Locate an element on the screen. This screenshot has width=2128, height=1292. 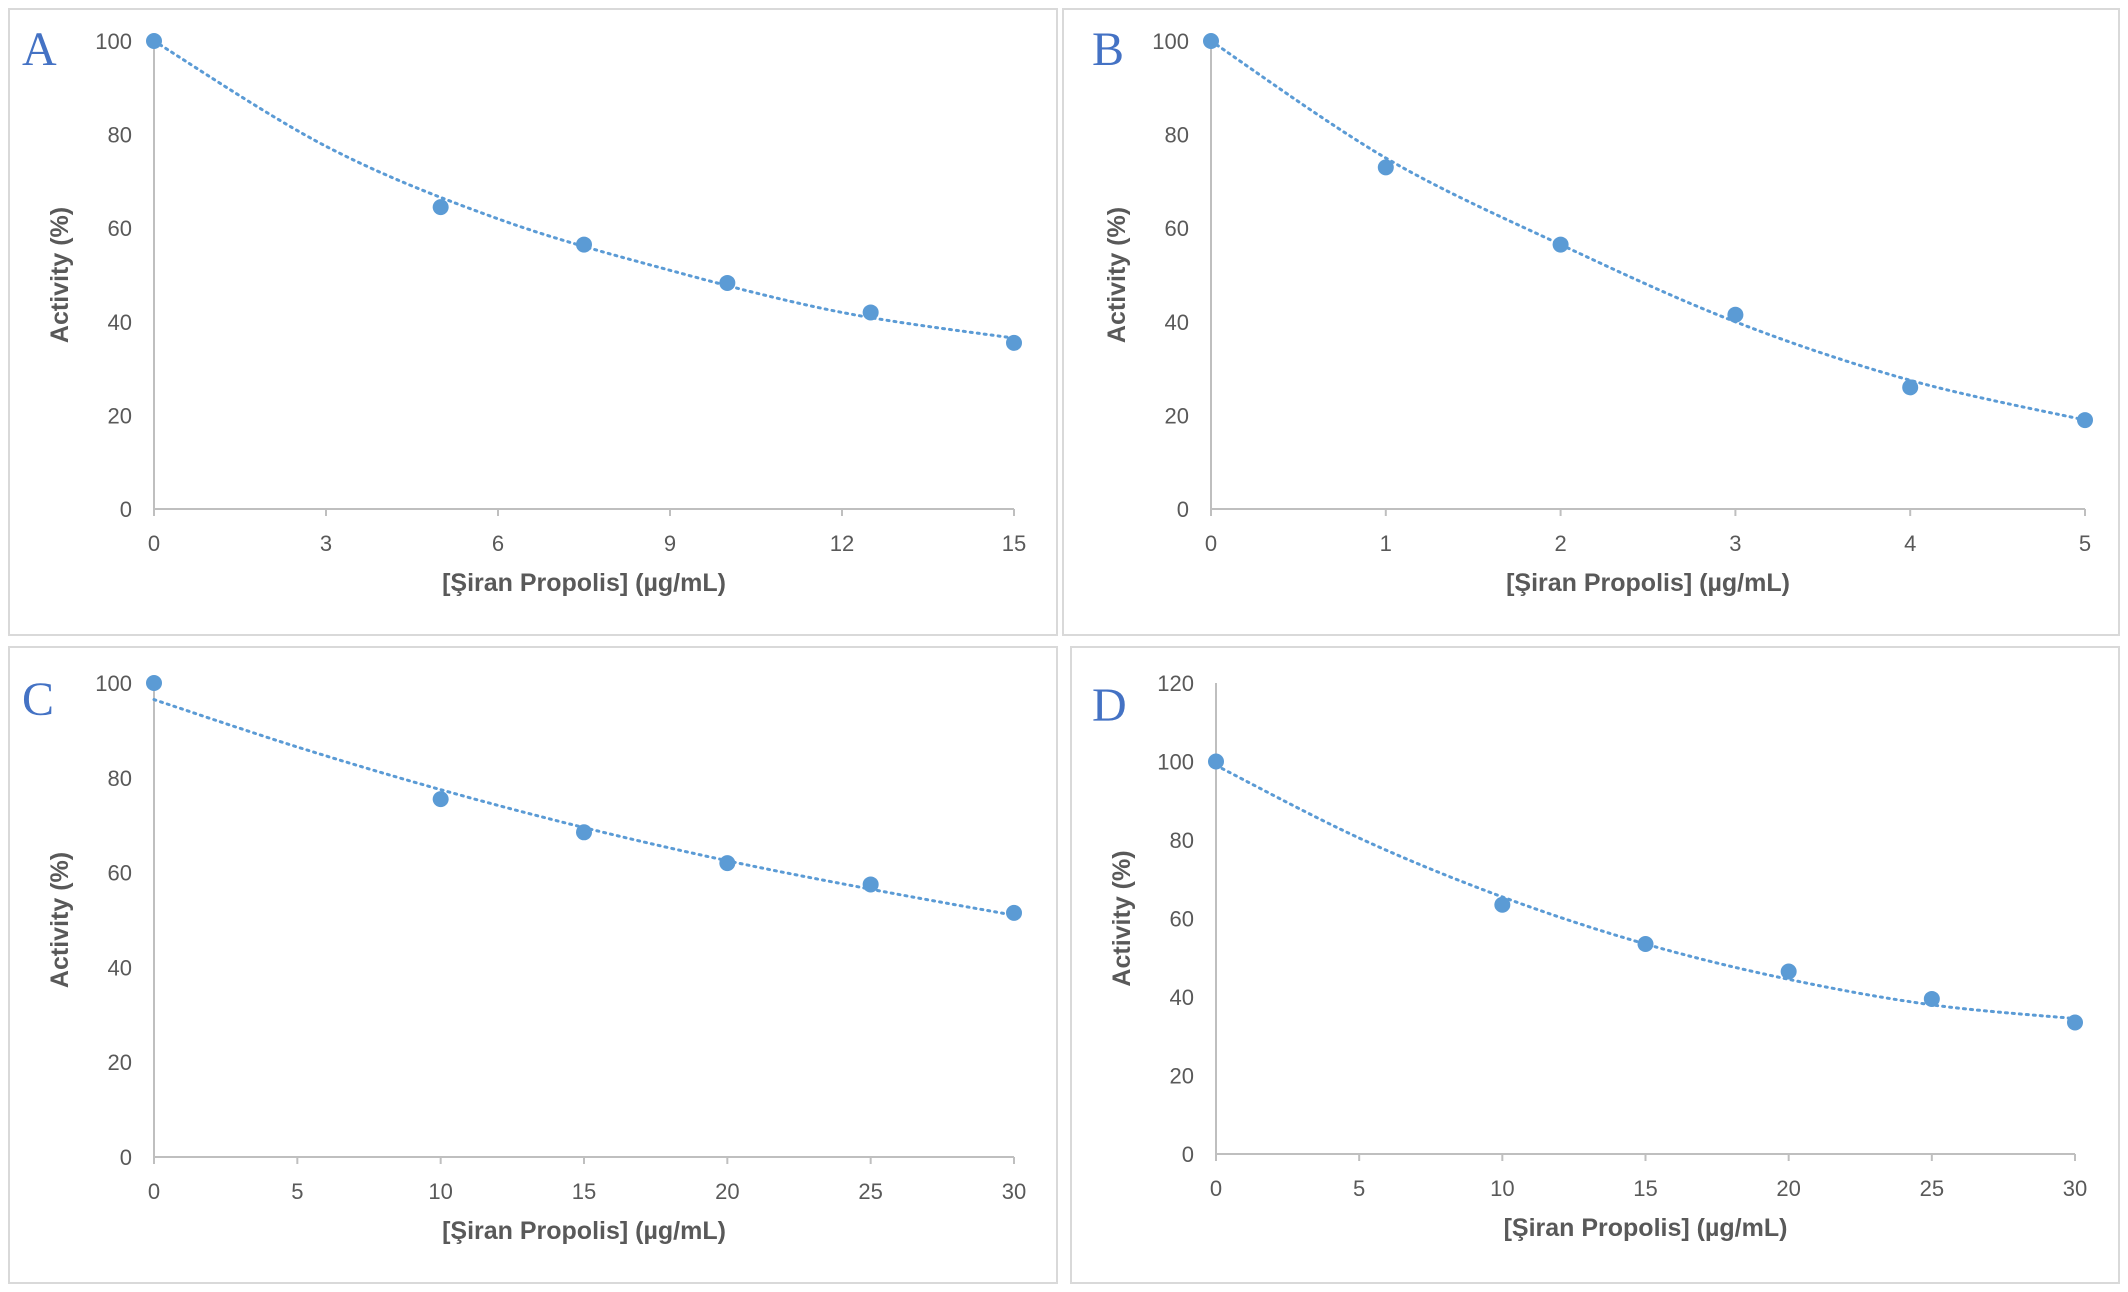
x-tick-label: 1 is located at coordinates (1386, 543).